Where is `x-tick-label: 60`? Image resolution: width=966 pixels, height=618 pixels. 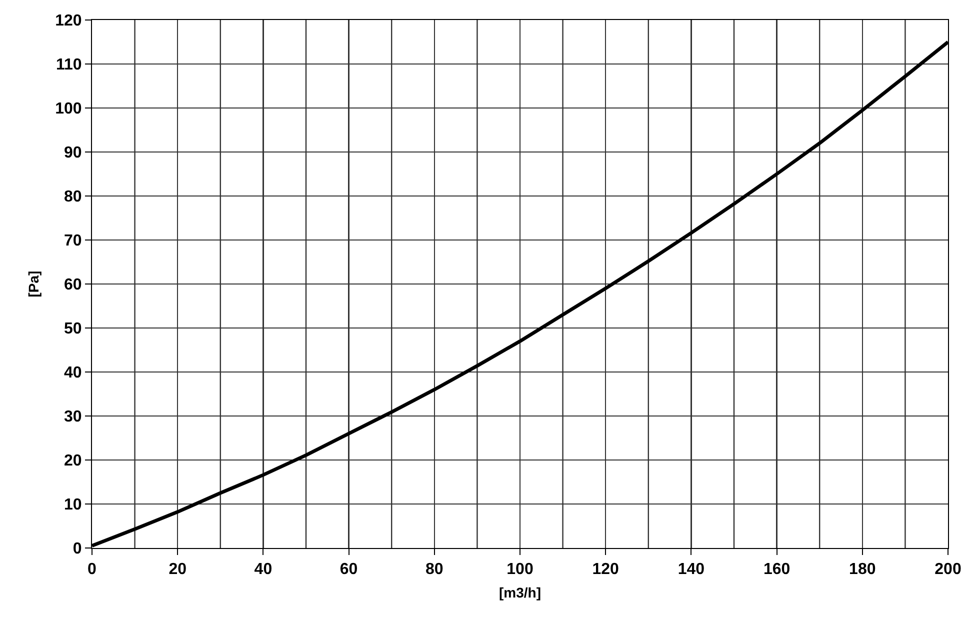
x-tick-label: 60 is located at coordinates (349, 569).